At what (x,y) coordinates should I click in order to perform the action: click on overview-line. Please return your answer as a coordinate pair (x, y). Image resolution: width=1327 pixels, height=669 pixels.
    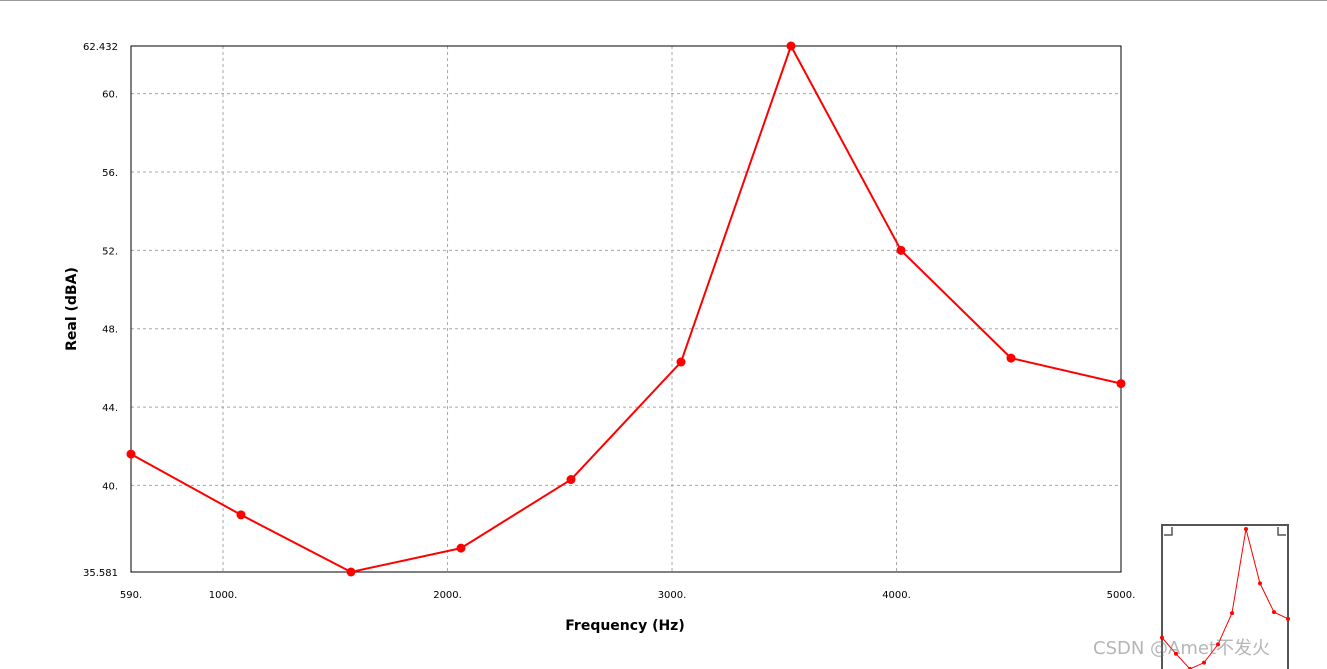
    Looking at the image, I should click on (1225, 598).